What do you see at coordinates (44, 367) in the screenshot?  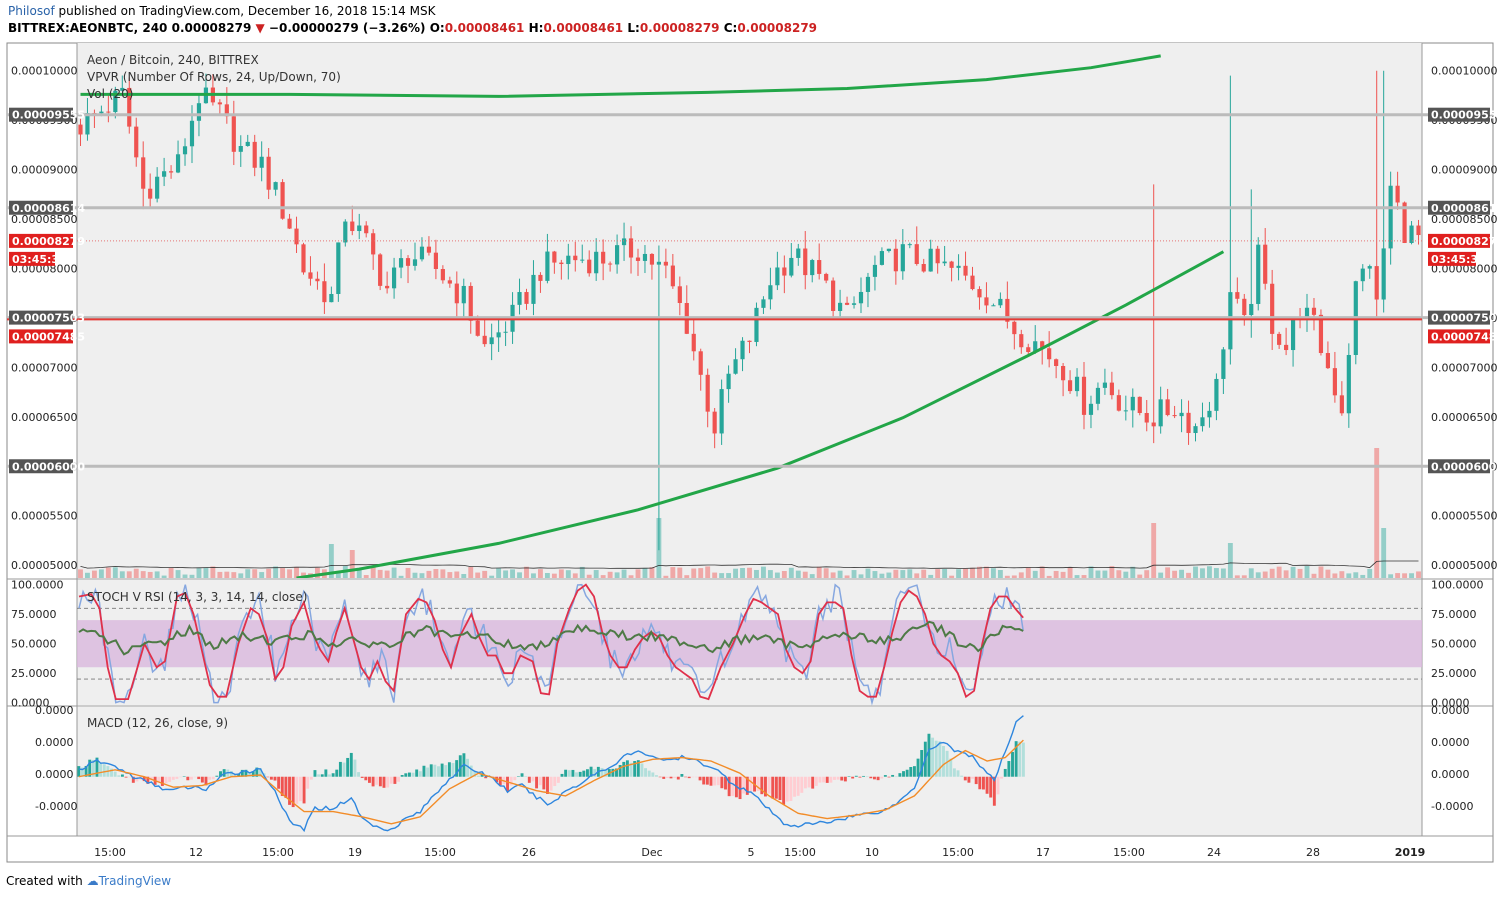 I see `main-y-tick-left: 0.00007000` at bounding box center [44, 367].